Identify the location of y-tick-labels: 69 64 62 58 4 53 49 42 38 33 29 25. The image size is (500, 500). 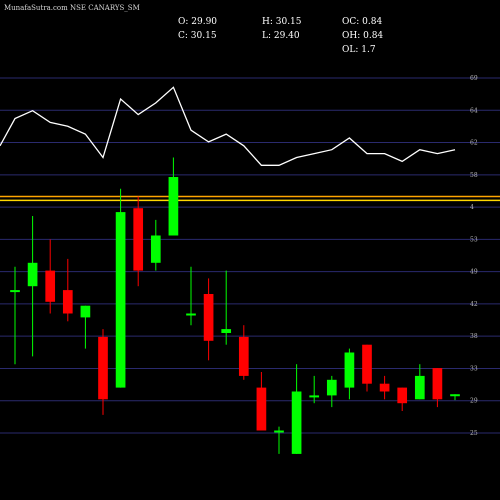
(474, 256).